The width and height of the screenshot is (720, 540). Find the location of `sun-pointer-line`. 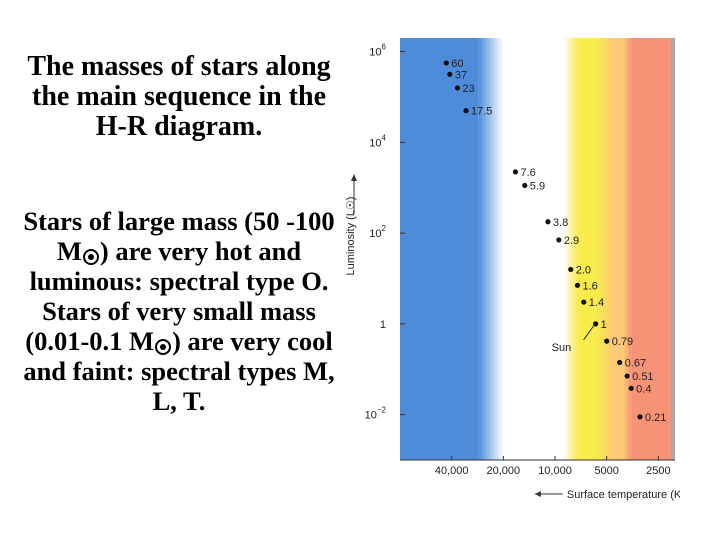

sun-pointer-line is located at coordinates (589, 333).